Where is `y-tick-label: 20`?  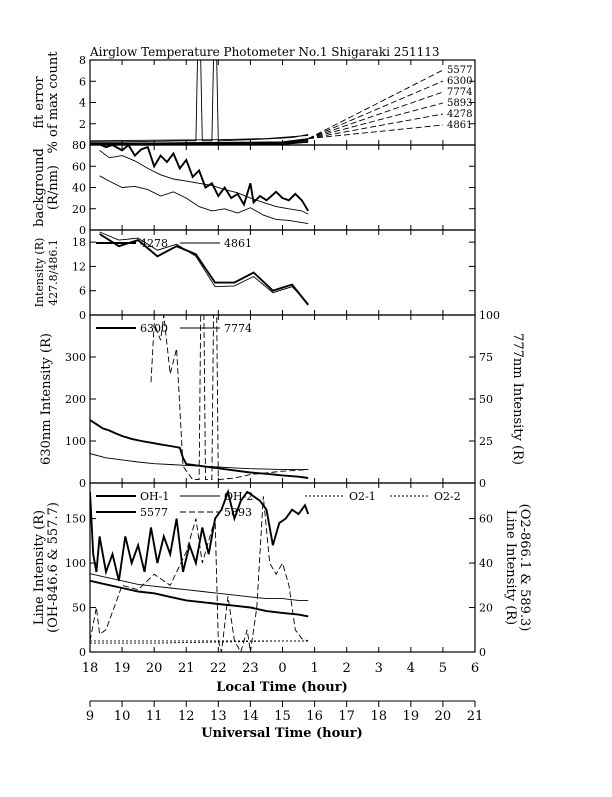 y-tick-label: 20 is located at coordinates (79, 209).